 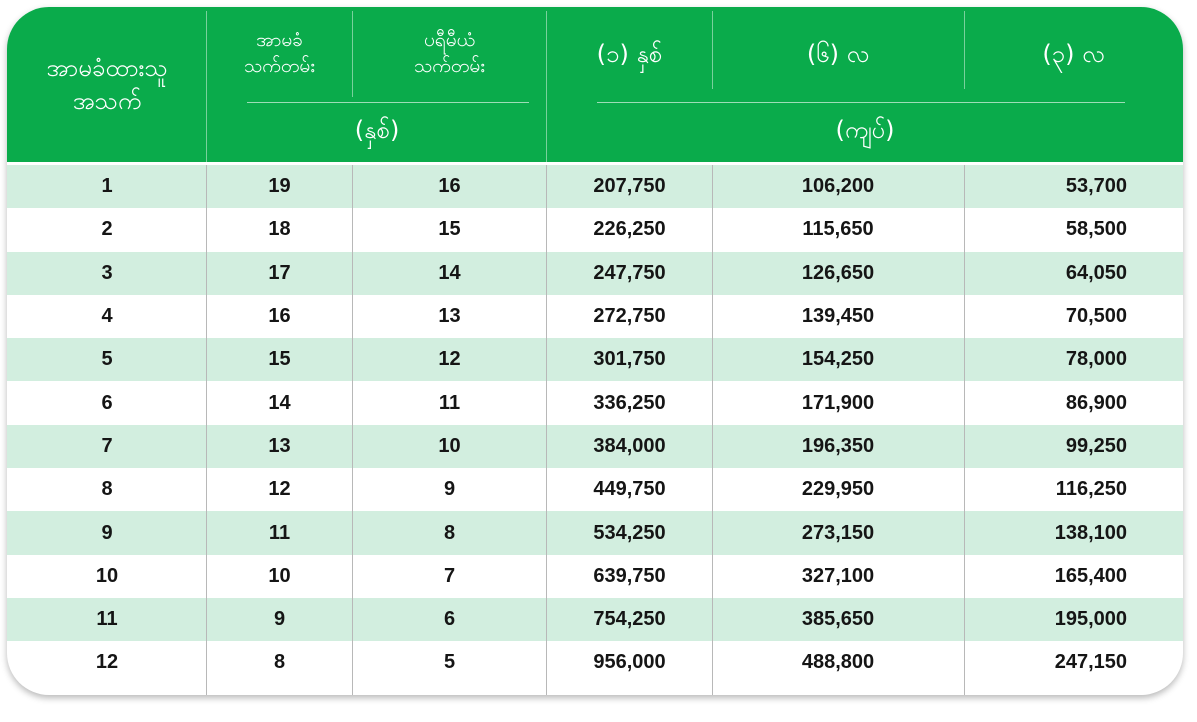 I want to click on header-age: အာမခံထားသူ အသက်, so click(x=107, y=84).